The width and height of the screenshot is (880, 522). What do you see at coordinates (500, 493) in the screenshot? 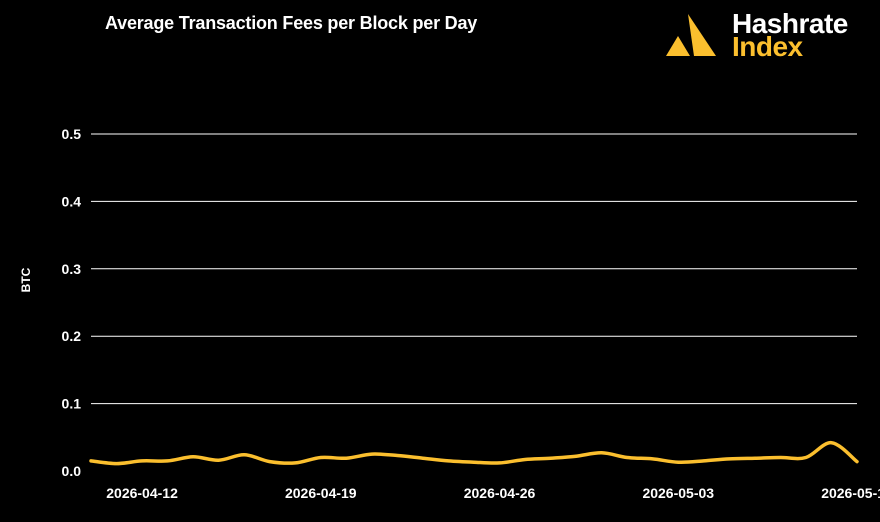
I see `x-tick-label: 2026-04-26` at bounding box center [500, 493].